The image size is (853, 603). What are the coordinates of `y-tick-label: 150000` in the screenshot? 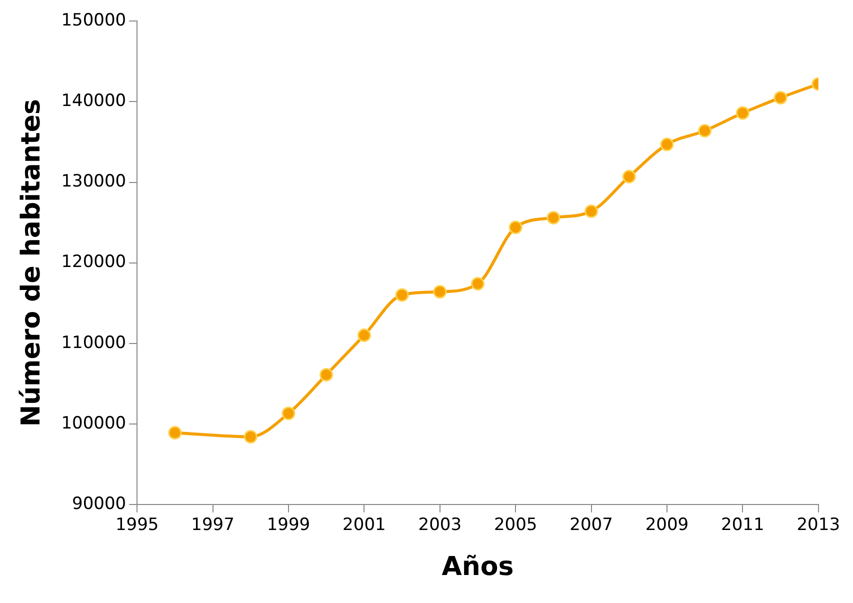 It's located at (93, 20).